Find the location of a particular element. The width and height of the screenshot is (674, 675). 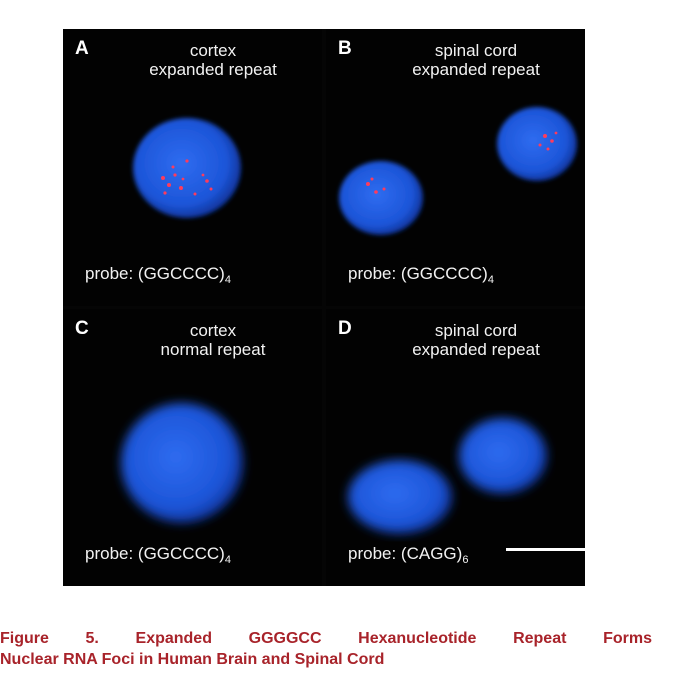

caption-word: Hexanucleotide is located at coordinates (417, 638).